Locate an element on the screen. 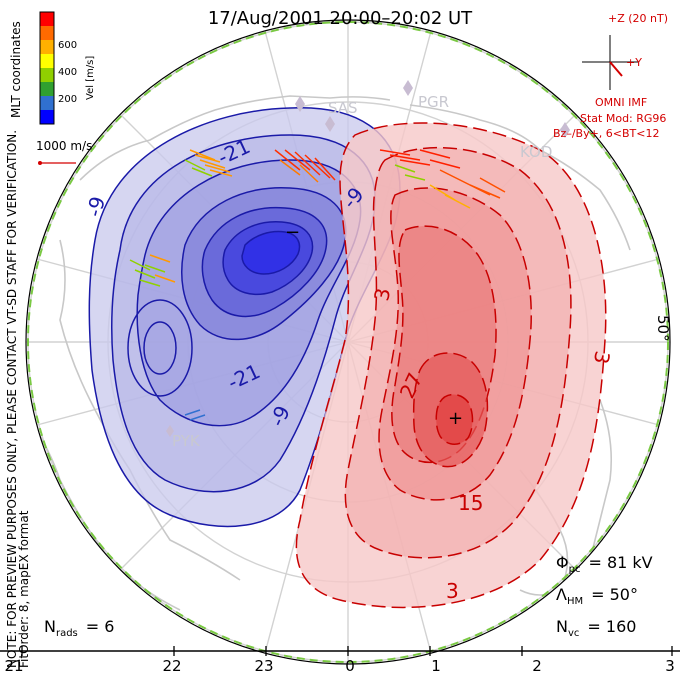 The width and height of the screenshot is (680, 674). velocity-scale-label: 1000 m/s is located at coordinates (64, 146).